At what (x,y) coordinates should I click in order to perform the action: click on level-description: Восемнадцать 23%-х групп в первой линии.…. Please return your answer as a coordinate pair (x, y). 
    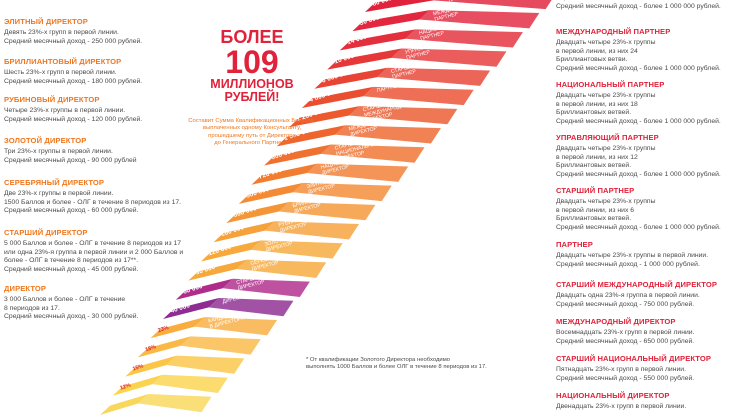
    Looking at the image, I should click on (625, 337).